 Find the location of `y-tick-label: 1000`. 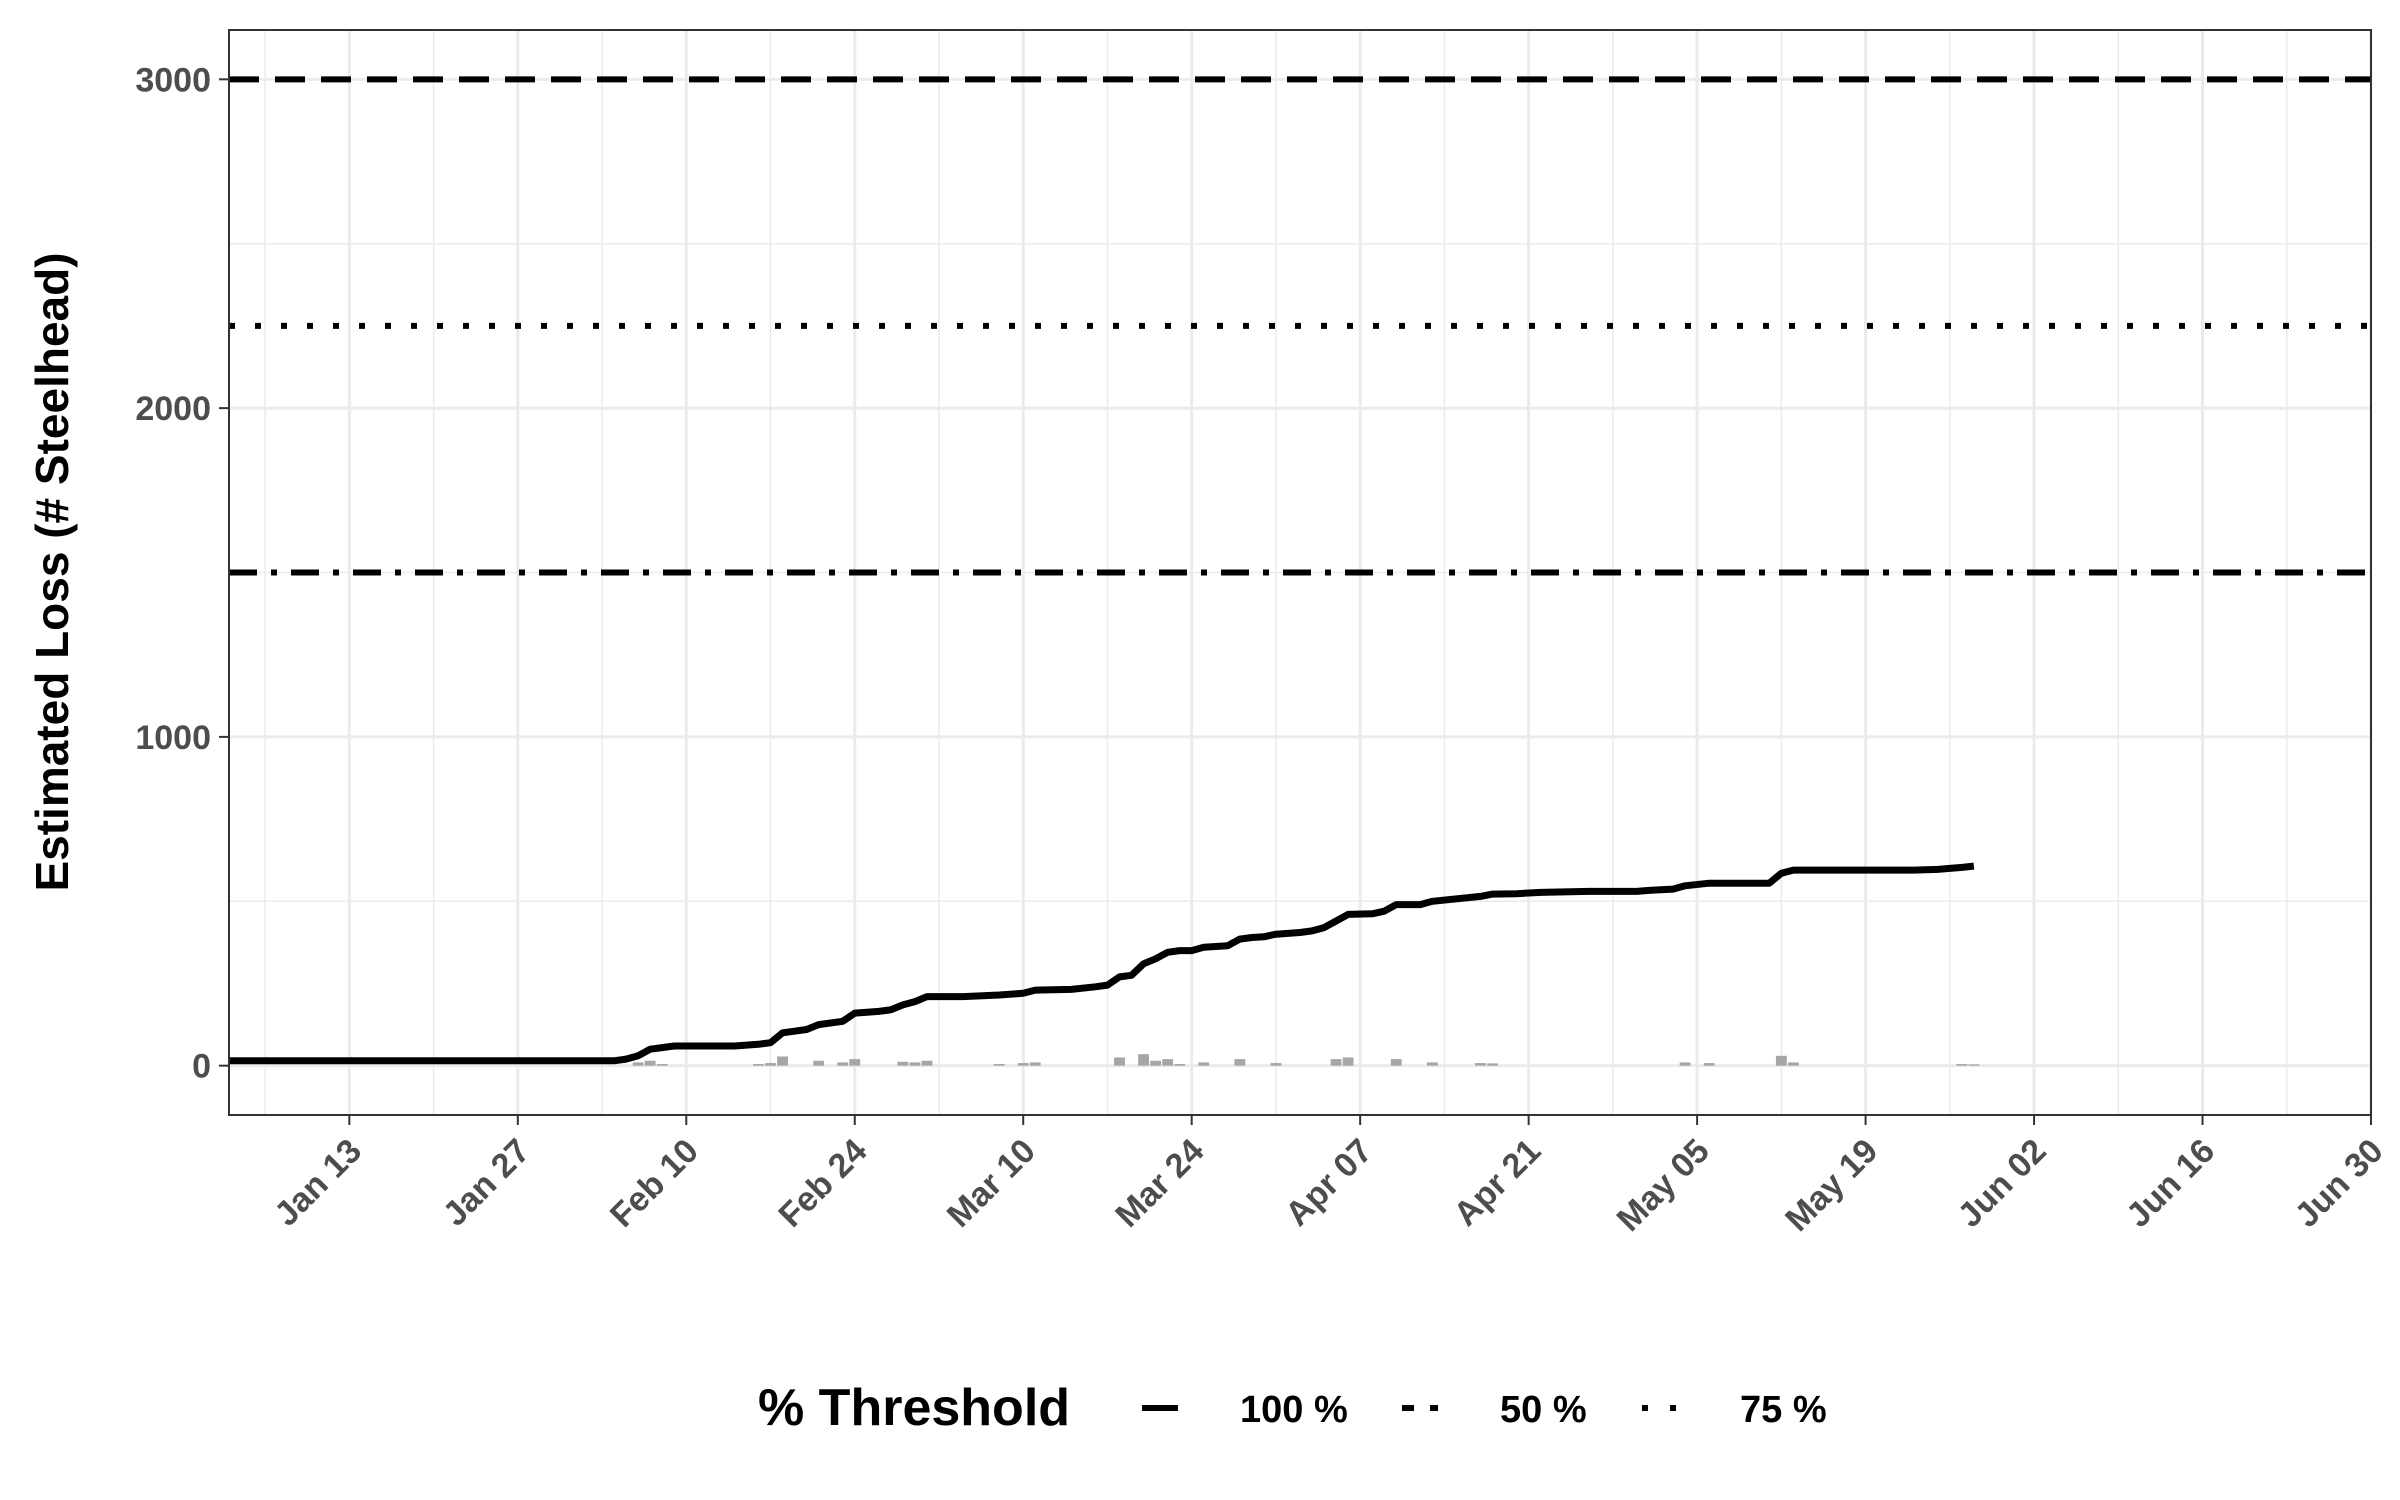

y-tick-label: 1000 is located at coordinates (173, 738).